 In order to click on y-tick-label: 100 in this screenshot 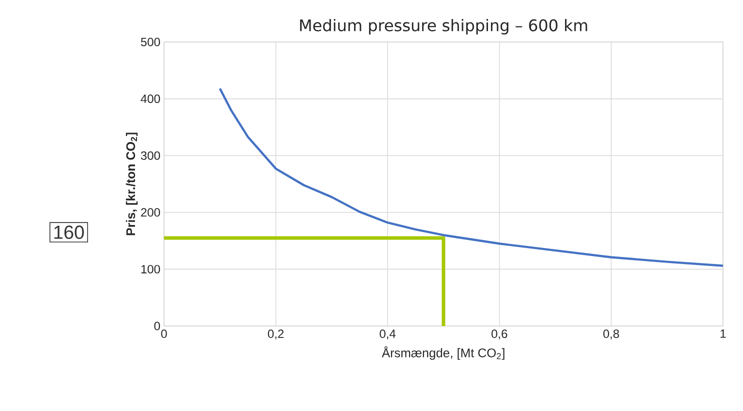, I will do `click(150, 269)`.